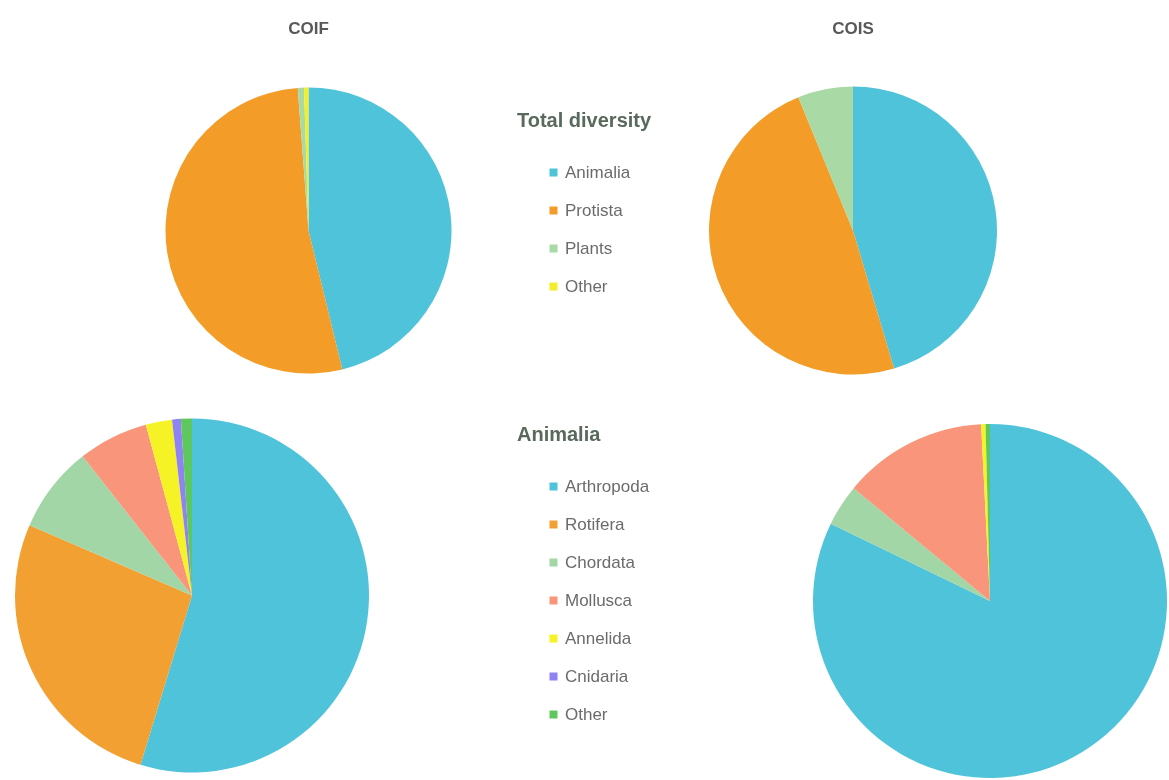 This screenshot has height=780, width=1169. What do you see at coordinates (598, 172) in the screenshot?
I see `legend-label: Animalia` at bounding box center [598, 172].